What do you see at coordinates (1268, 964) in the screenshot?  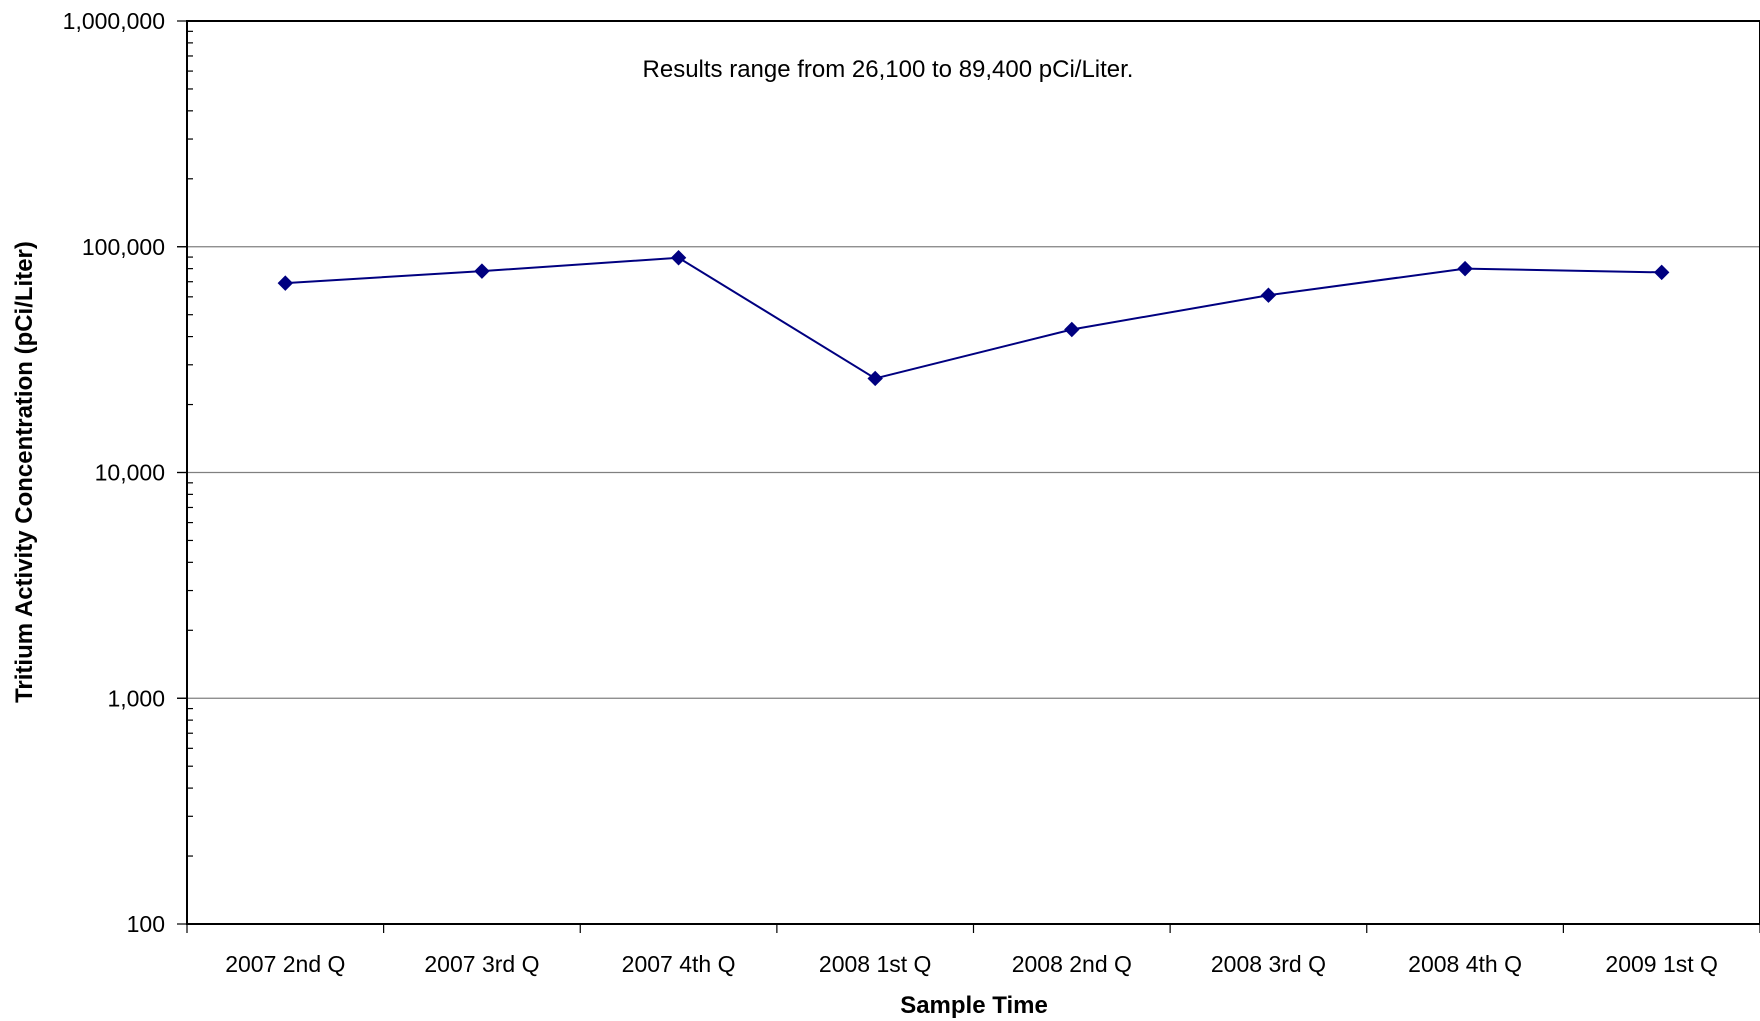 I see `x-tick-label: 2008 3rd Q` at bounding box center [1268, 964].